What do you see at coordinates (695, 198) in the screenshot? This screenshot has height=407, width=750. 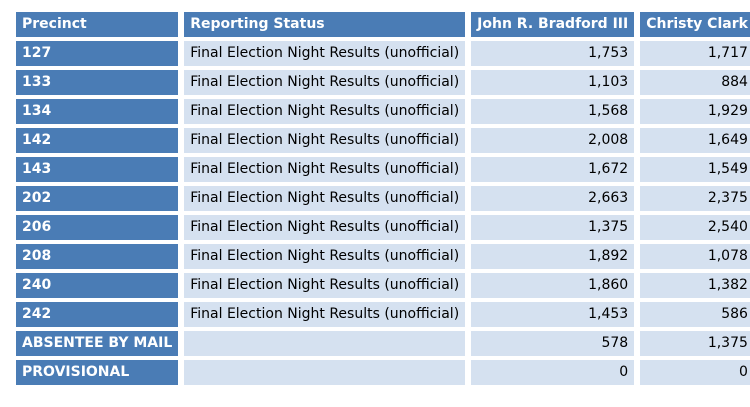 I see `candidate-2-votes-cell: 2,375` at bounding box center [695, 198].